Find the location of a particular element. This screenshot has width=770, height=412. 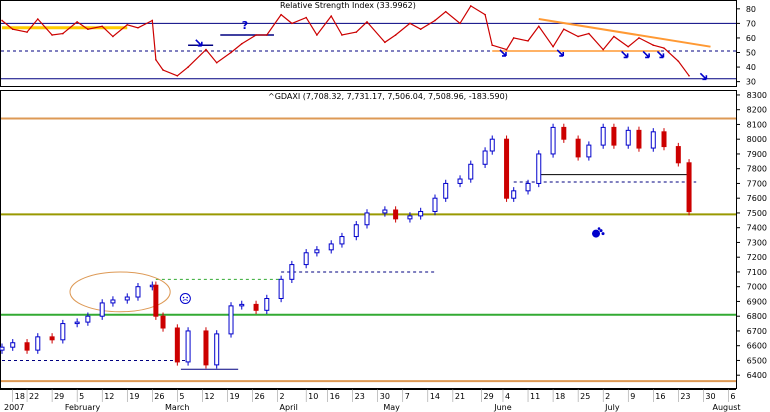

x-tick-label: 7 is located at coordinates (407, 396).